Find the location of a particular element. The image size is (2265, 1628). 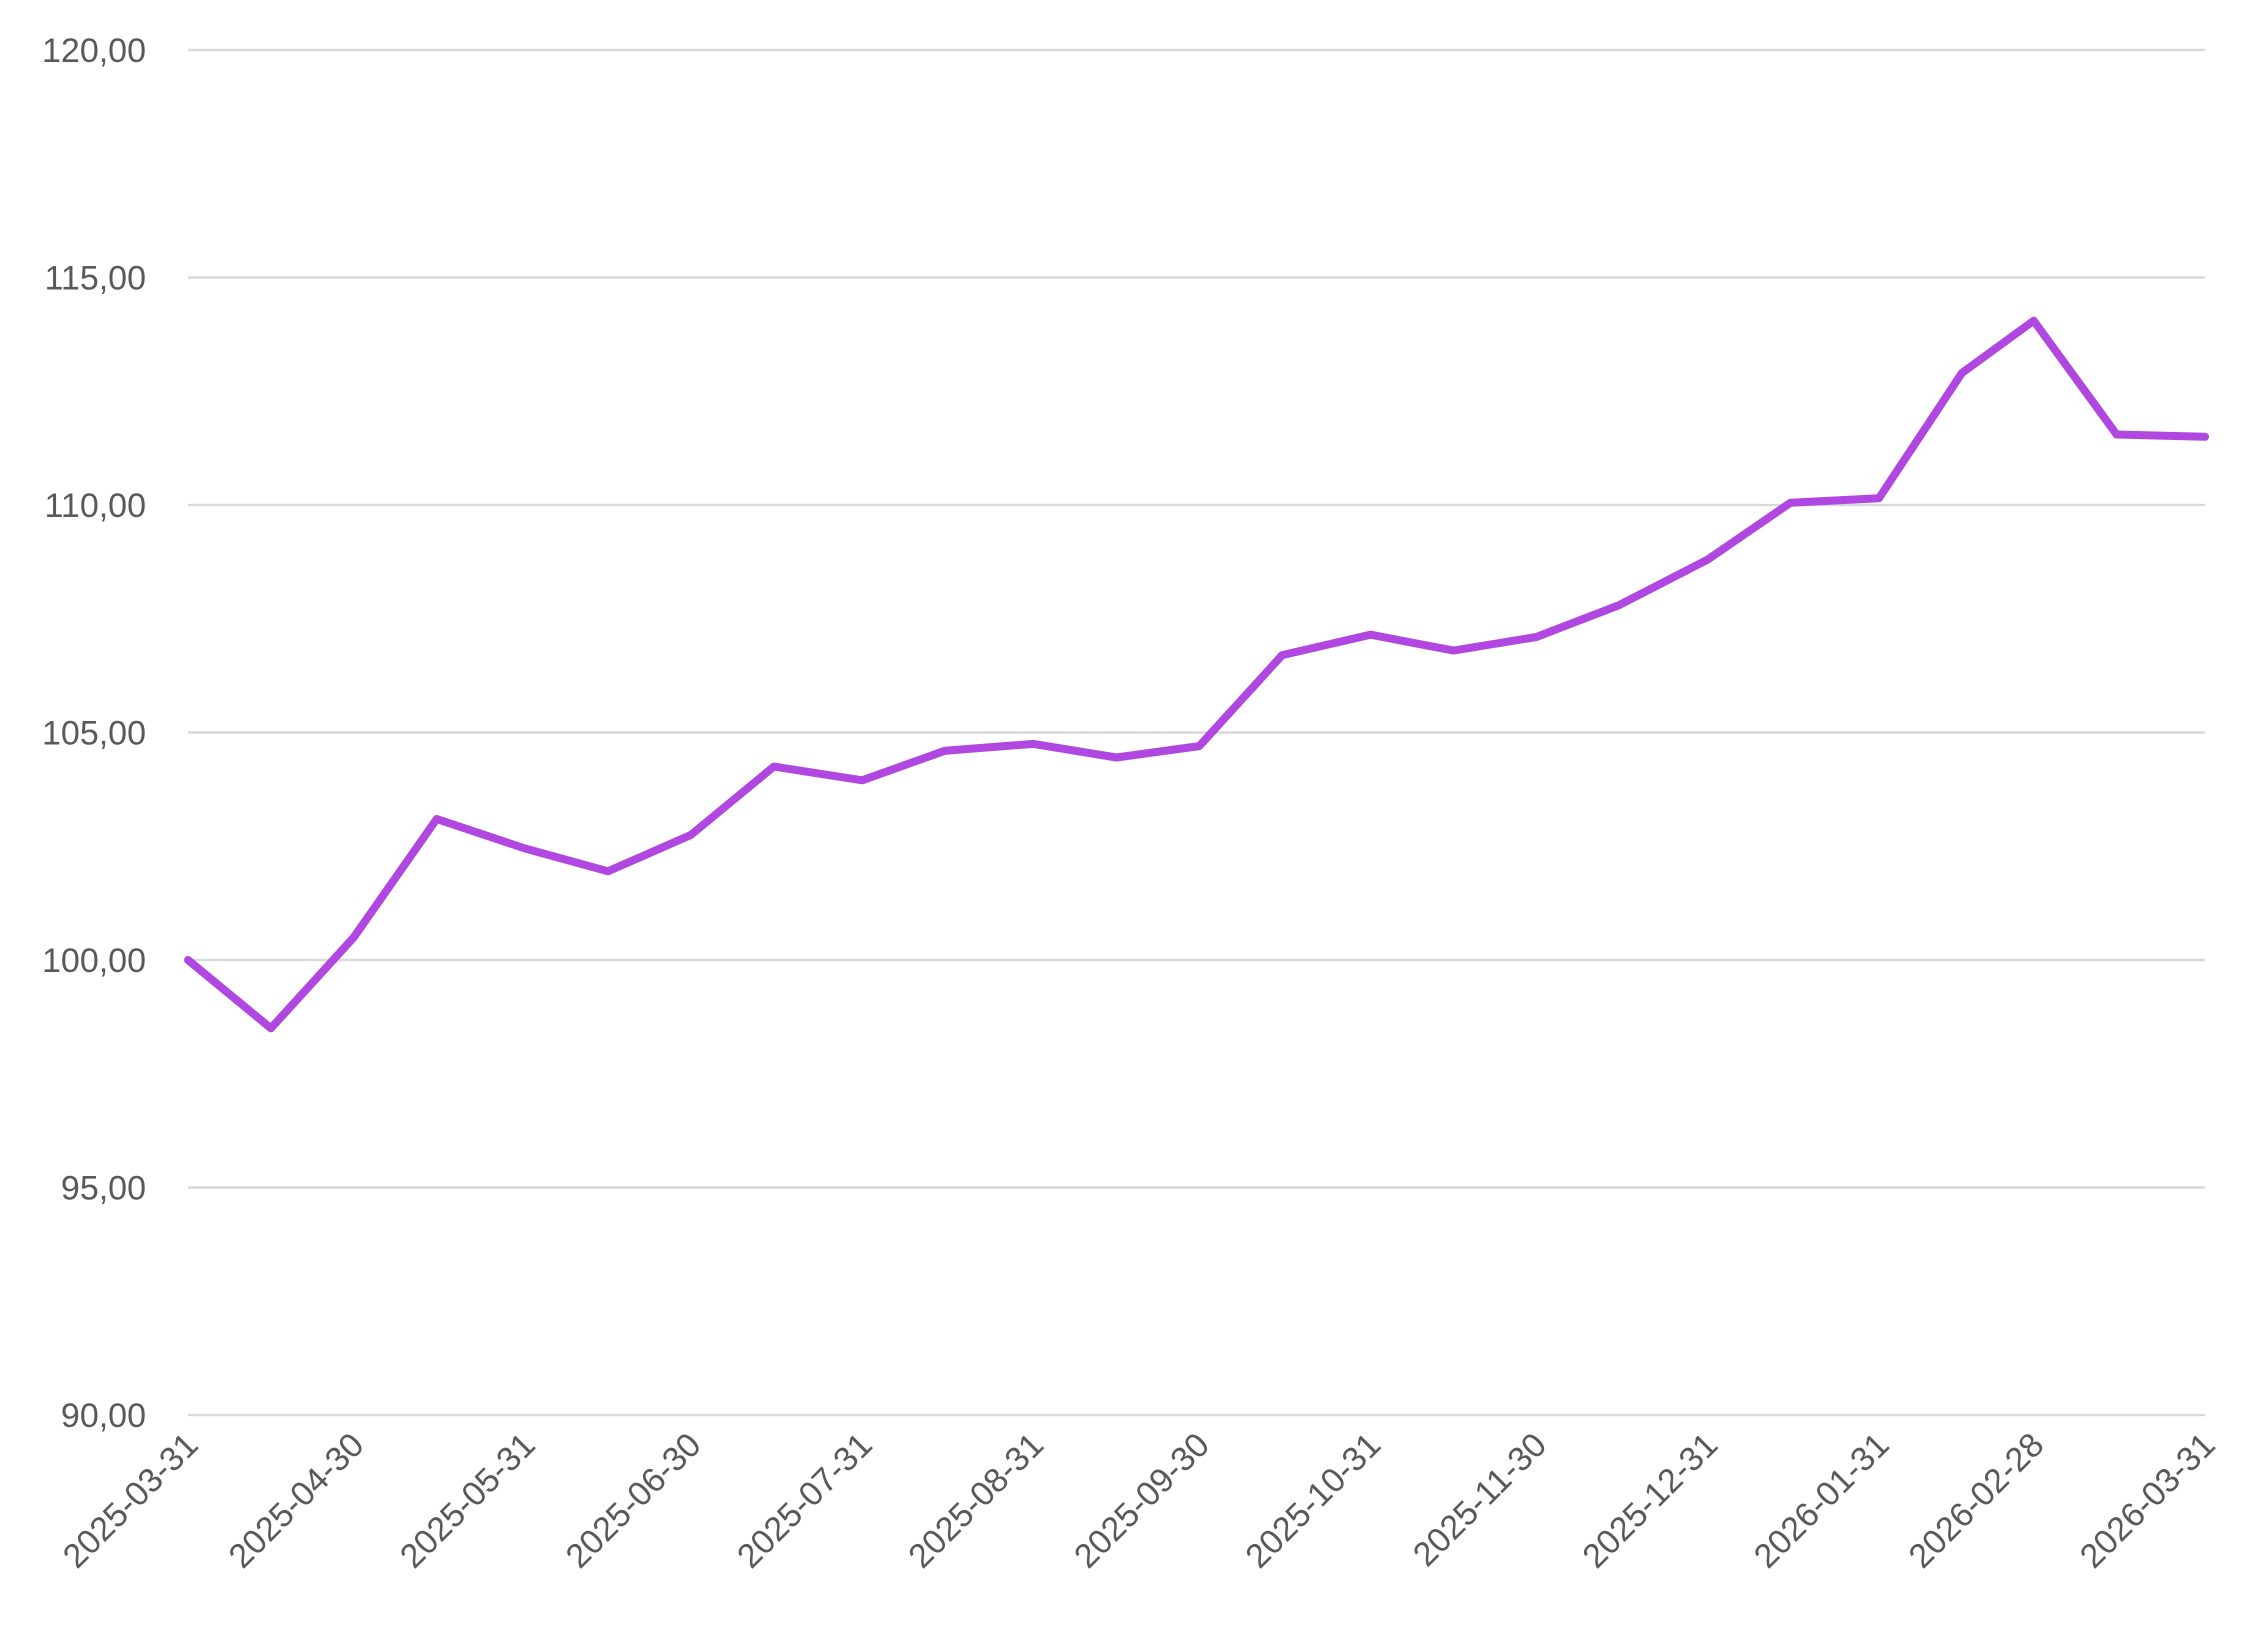

x-tick-label: 2025-09-30 is located at coordinates (1142, 1501).